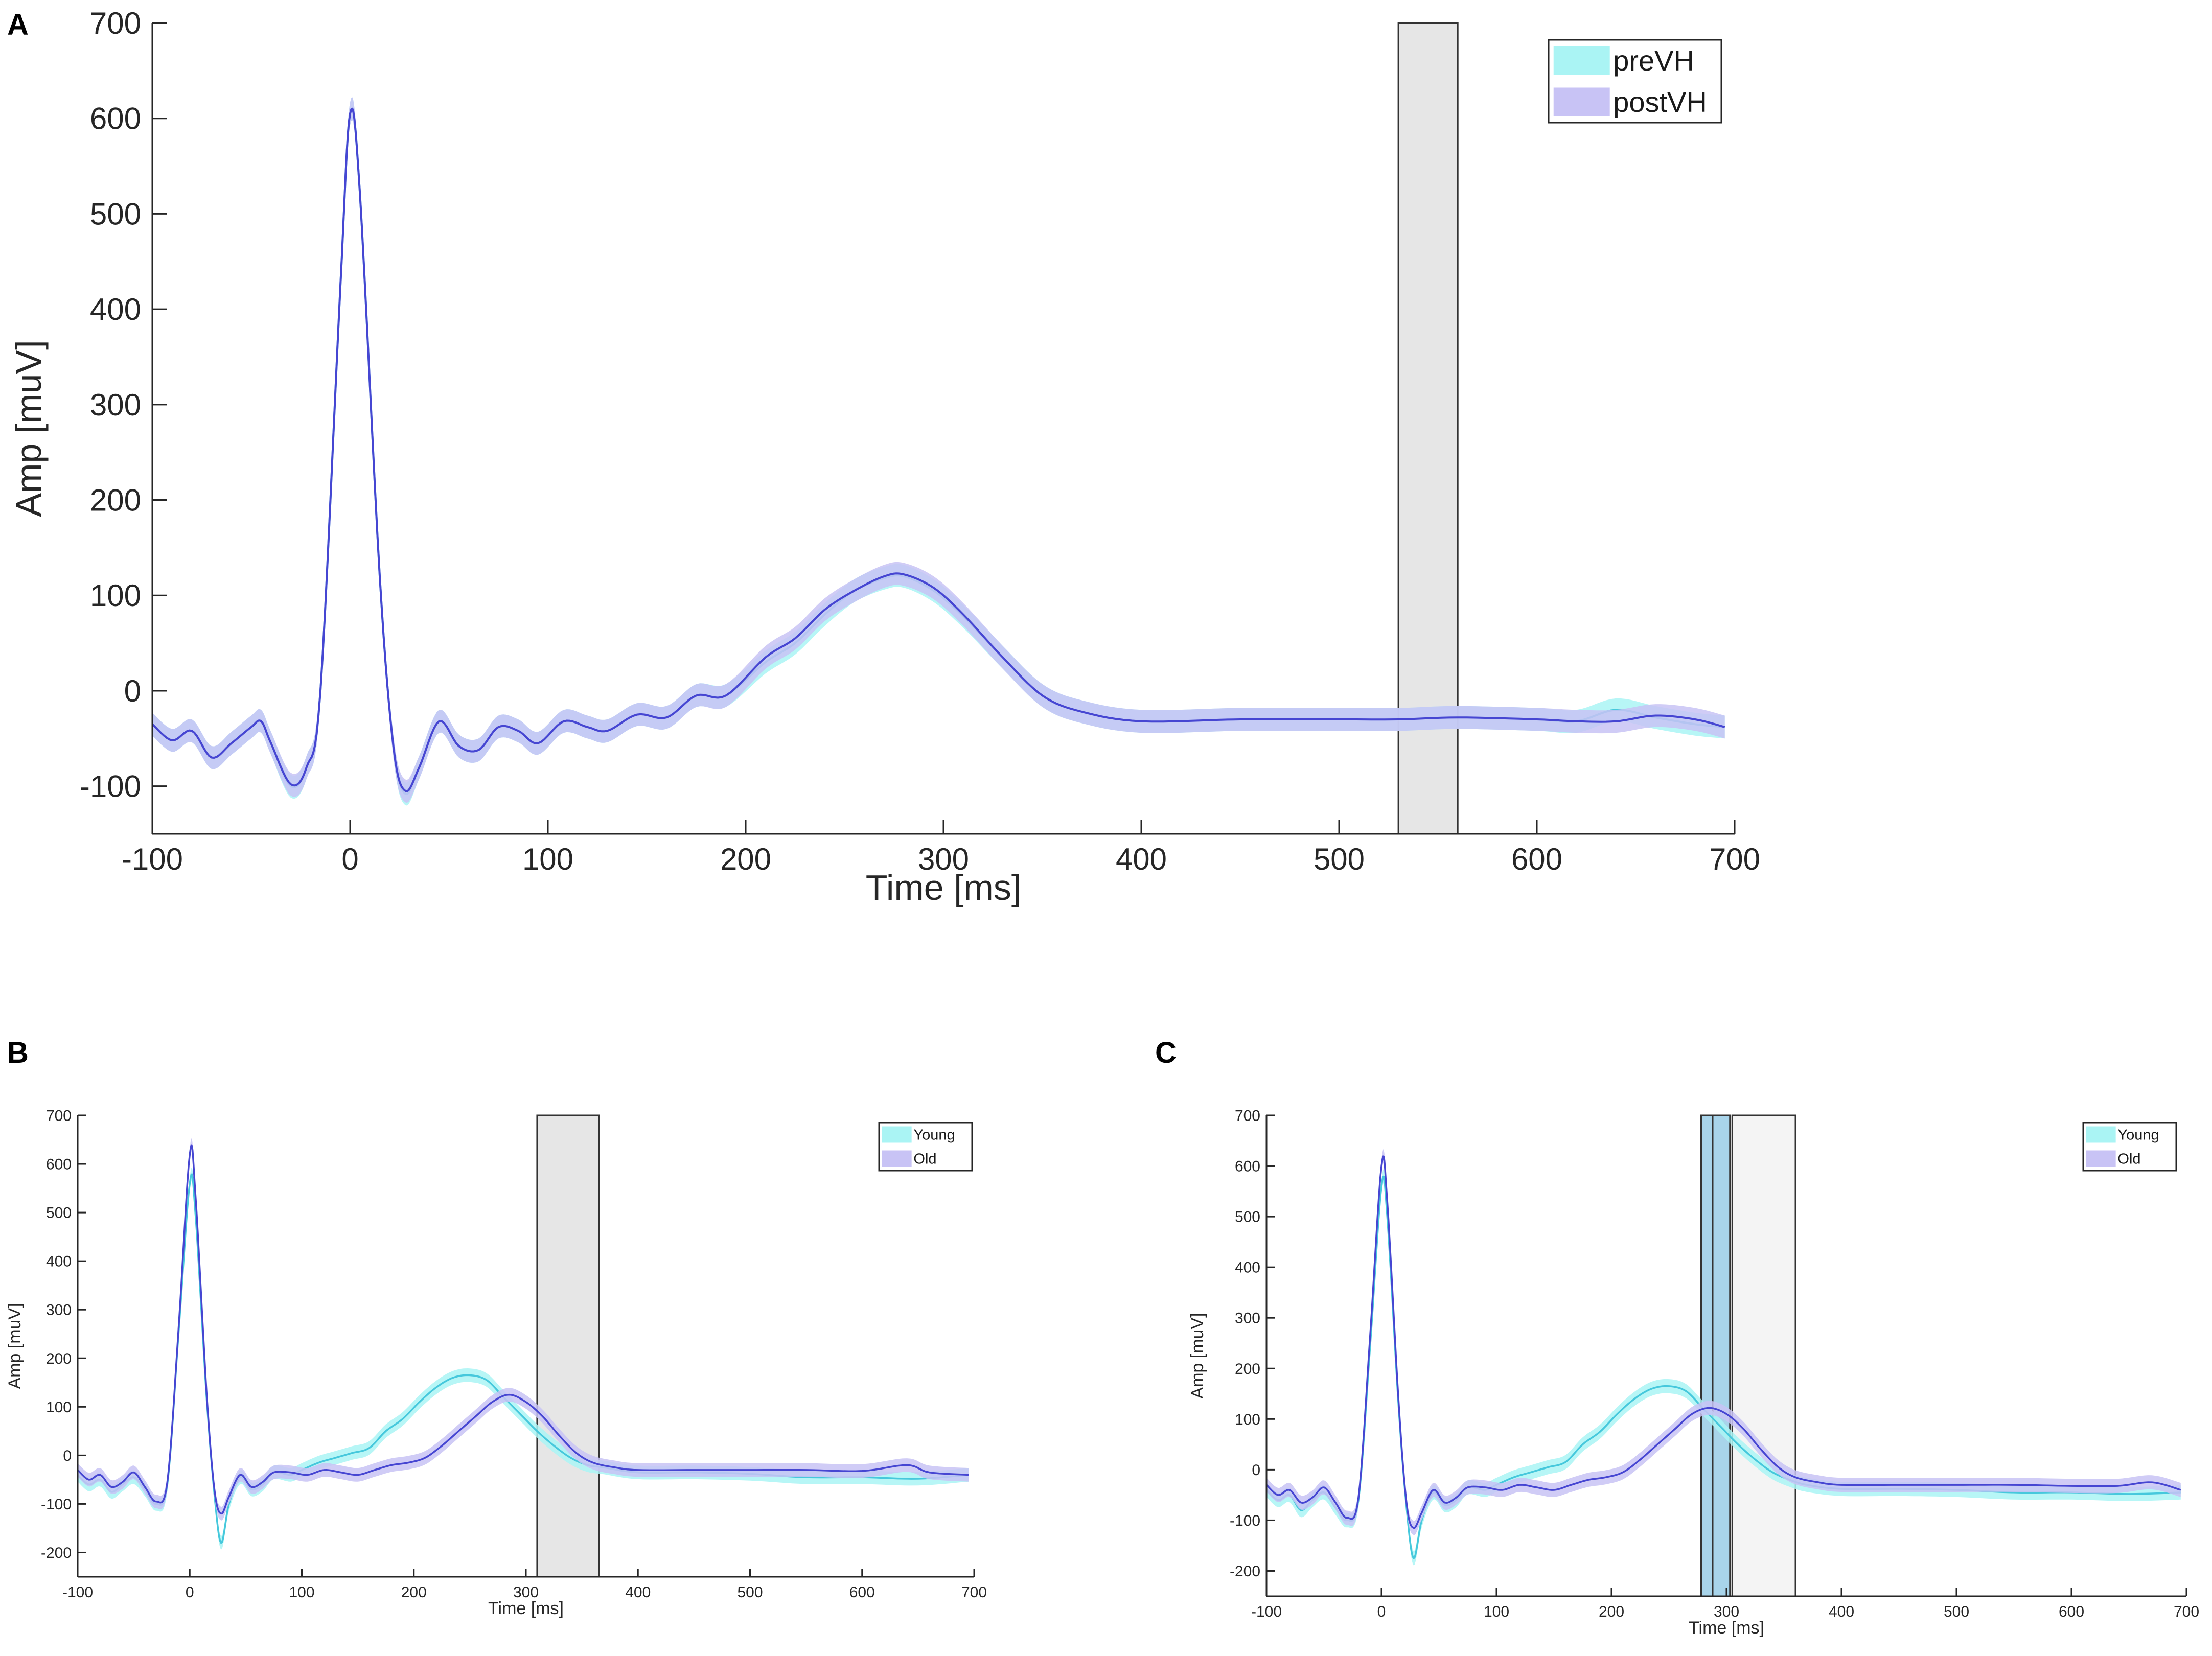  Describe the element at coordinates (1166, 1052) in the screenshot. I see `panel-letter-c: C` at that location.